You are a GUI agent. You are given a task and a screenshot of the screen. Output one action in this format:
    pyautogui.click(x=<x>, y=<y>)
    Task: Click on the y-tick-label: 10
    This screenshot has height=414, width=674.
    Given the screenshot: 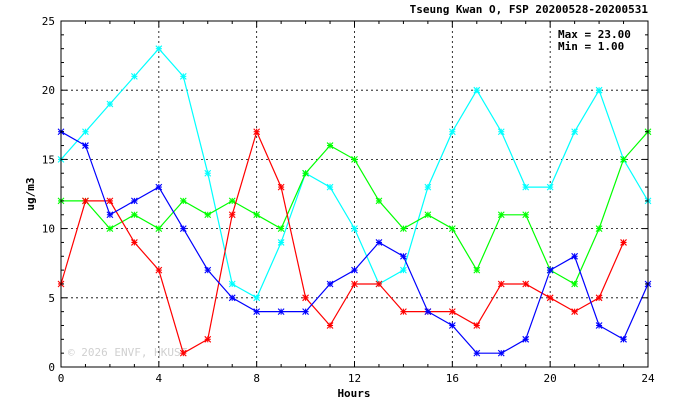 What is the action you would take?
    pyautogui.click(x=48, y=229)
    